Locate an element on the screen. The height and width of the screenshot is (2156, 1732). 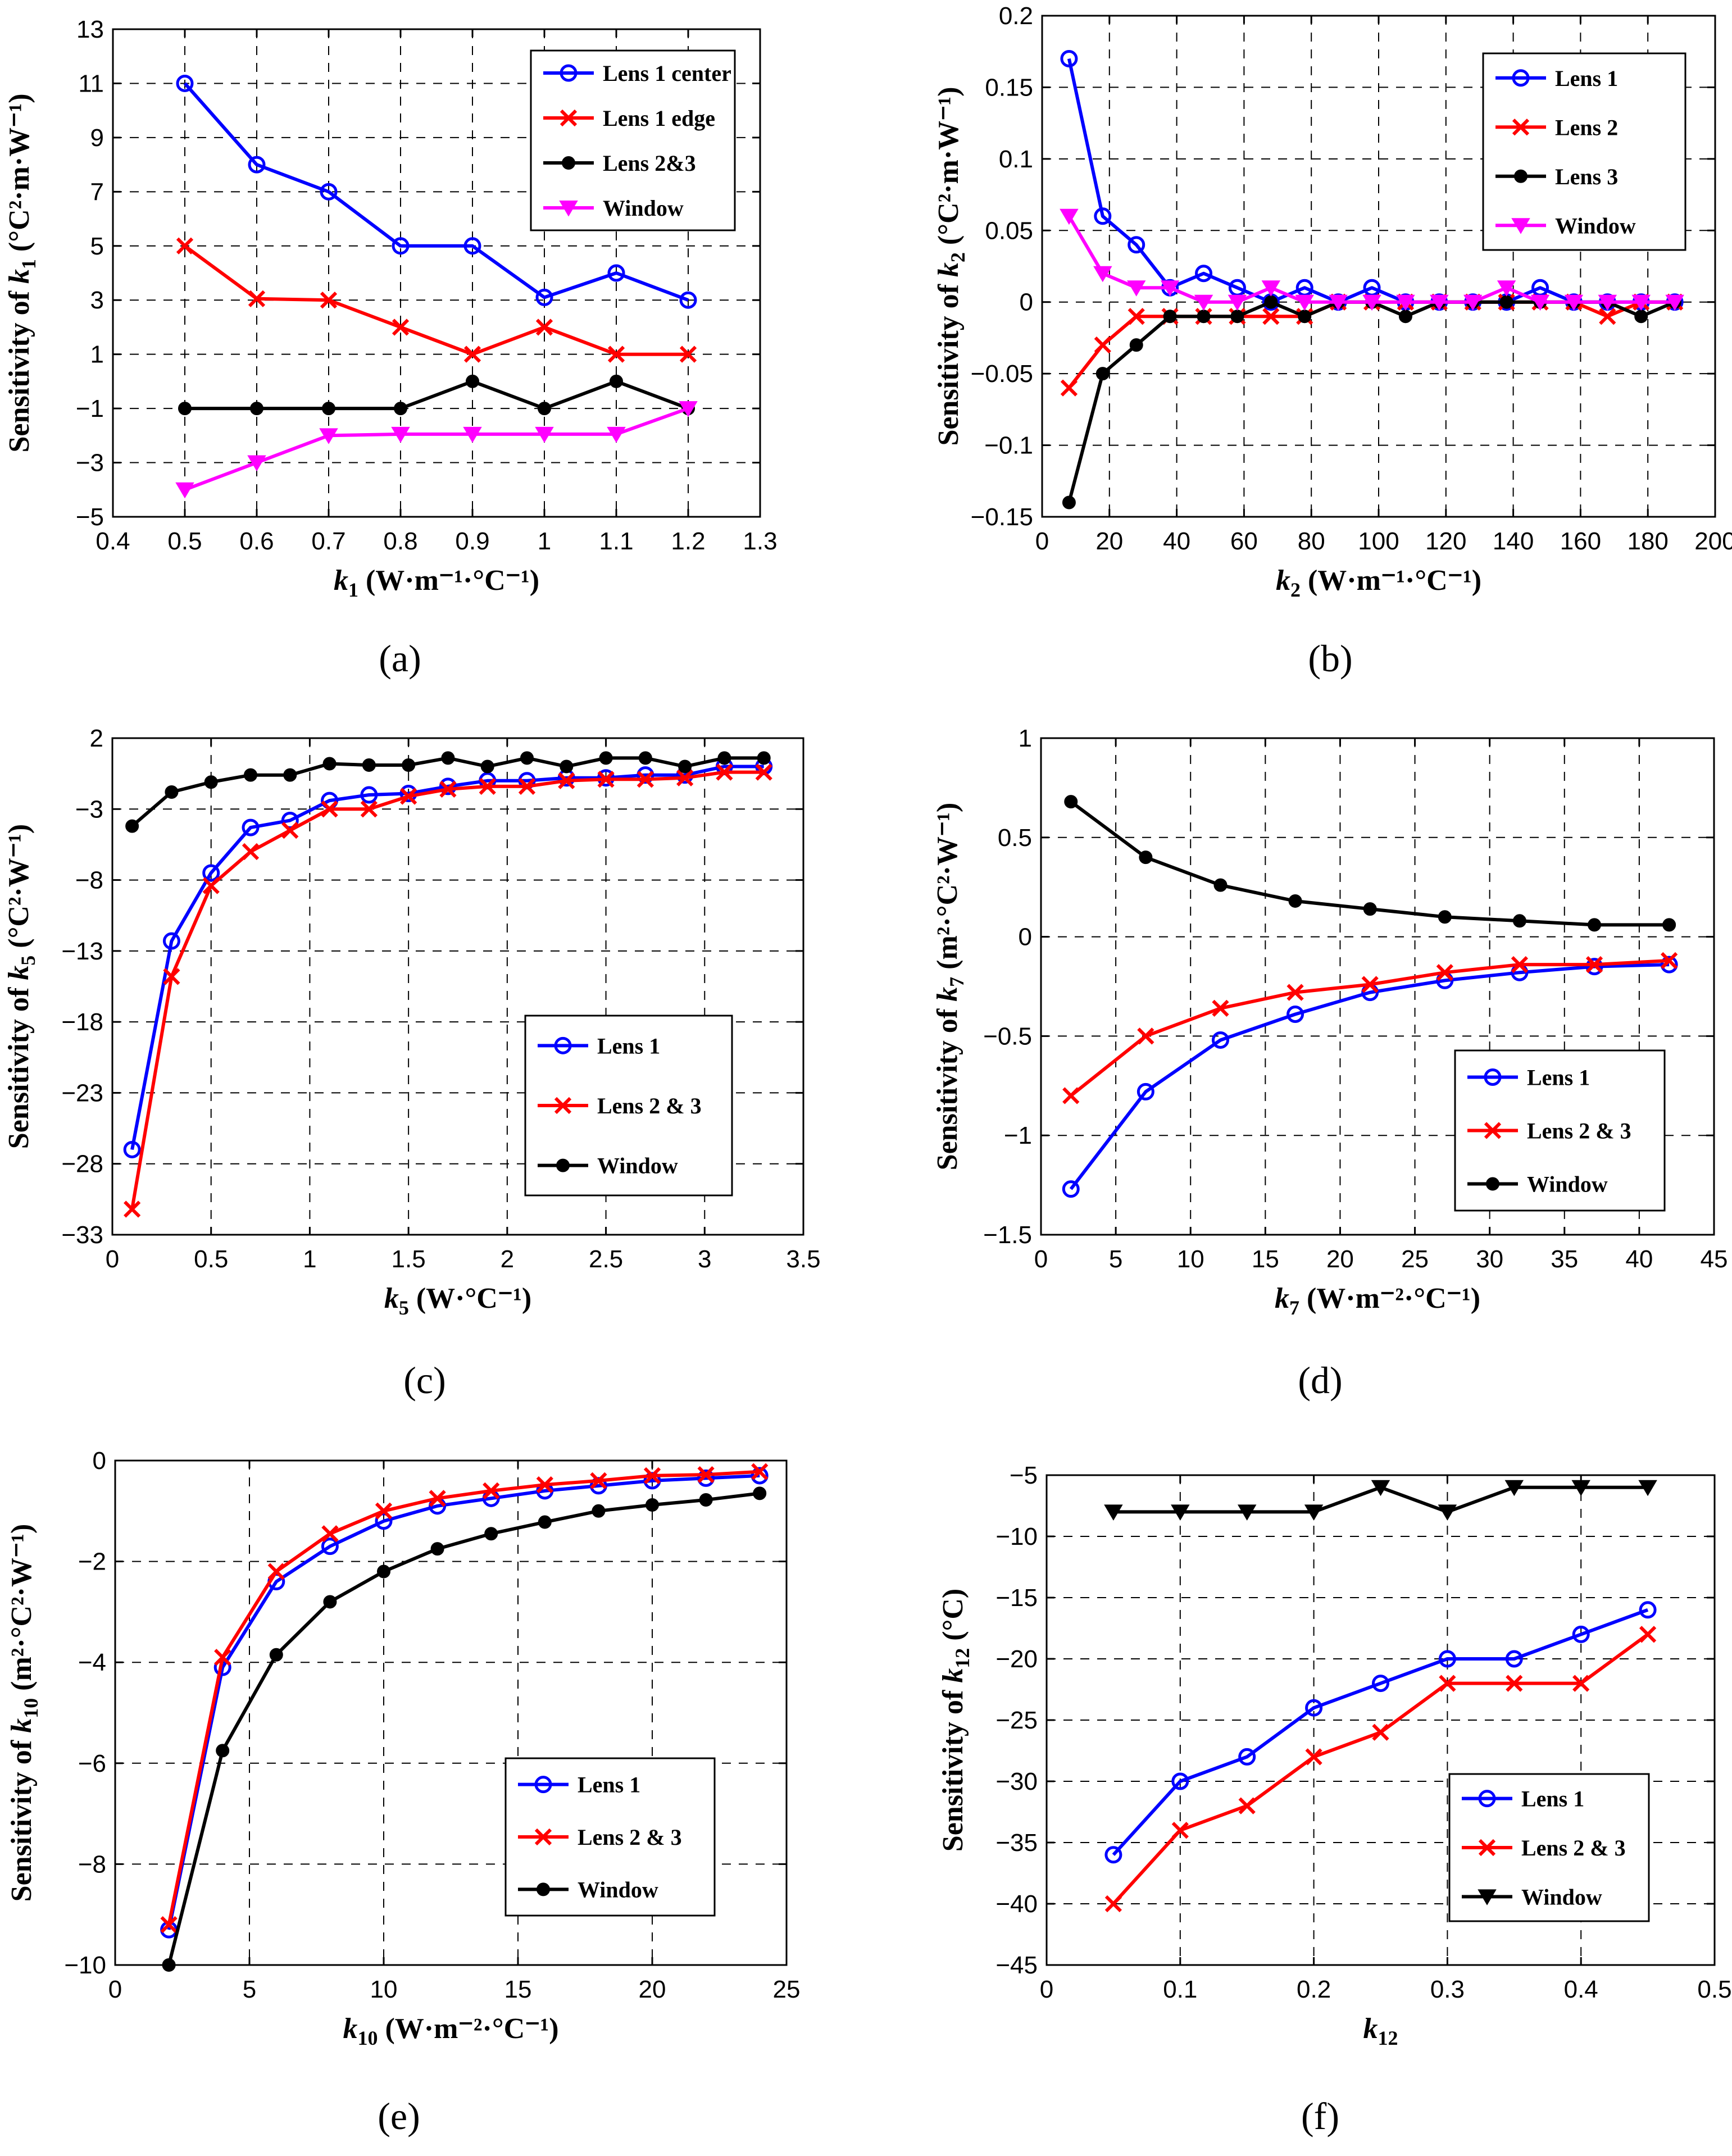
y-tick-label: 0.05 is located at coordinates (1009, 230).